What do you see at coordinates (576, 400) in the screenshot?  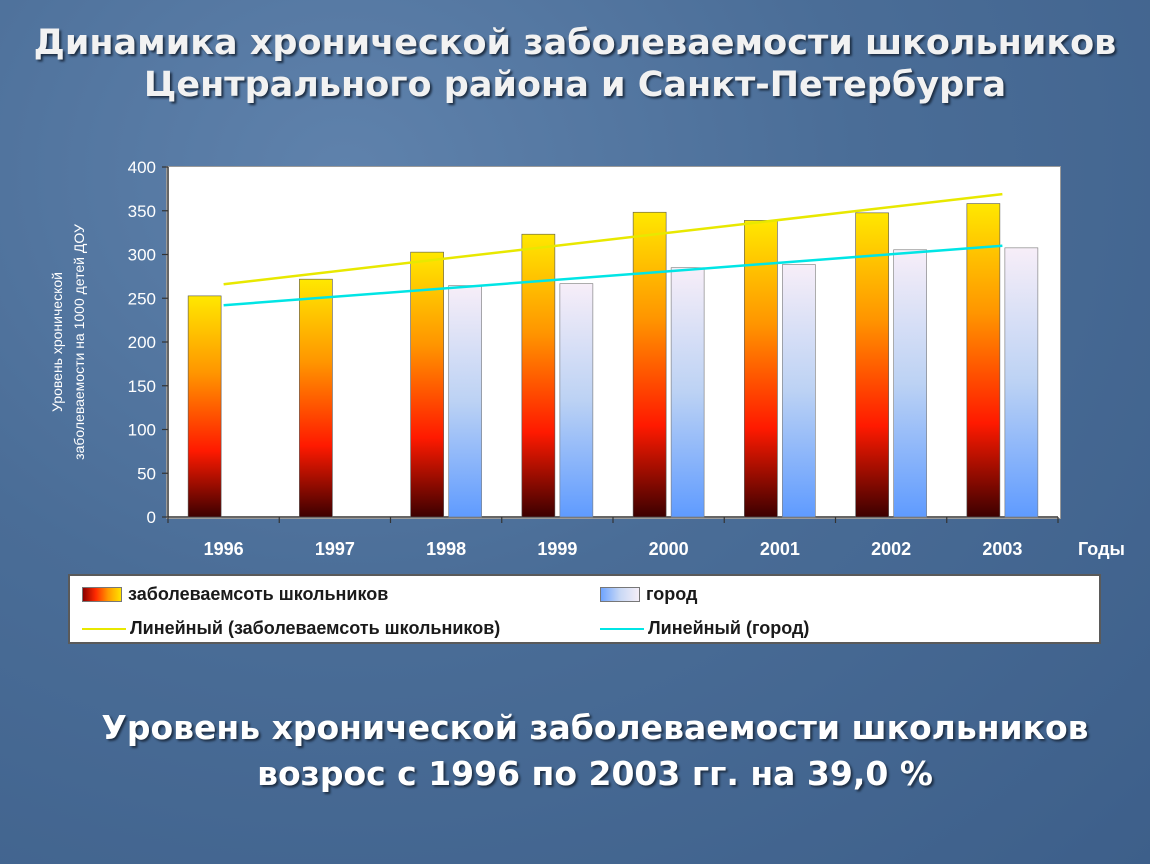 I see `bar-city-1999` at bounding box center [576, 400].